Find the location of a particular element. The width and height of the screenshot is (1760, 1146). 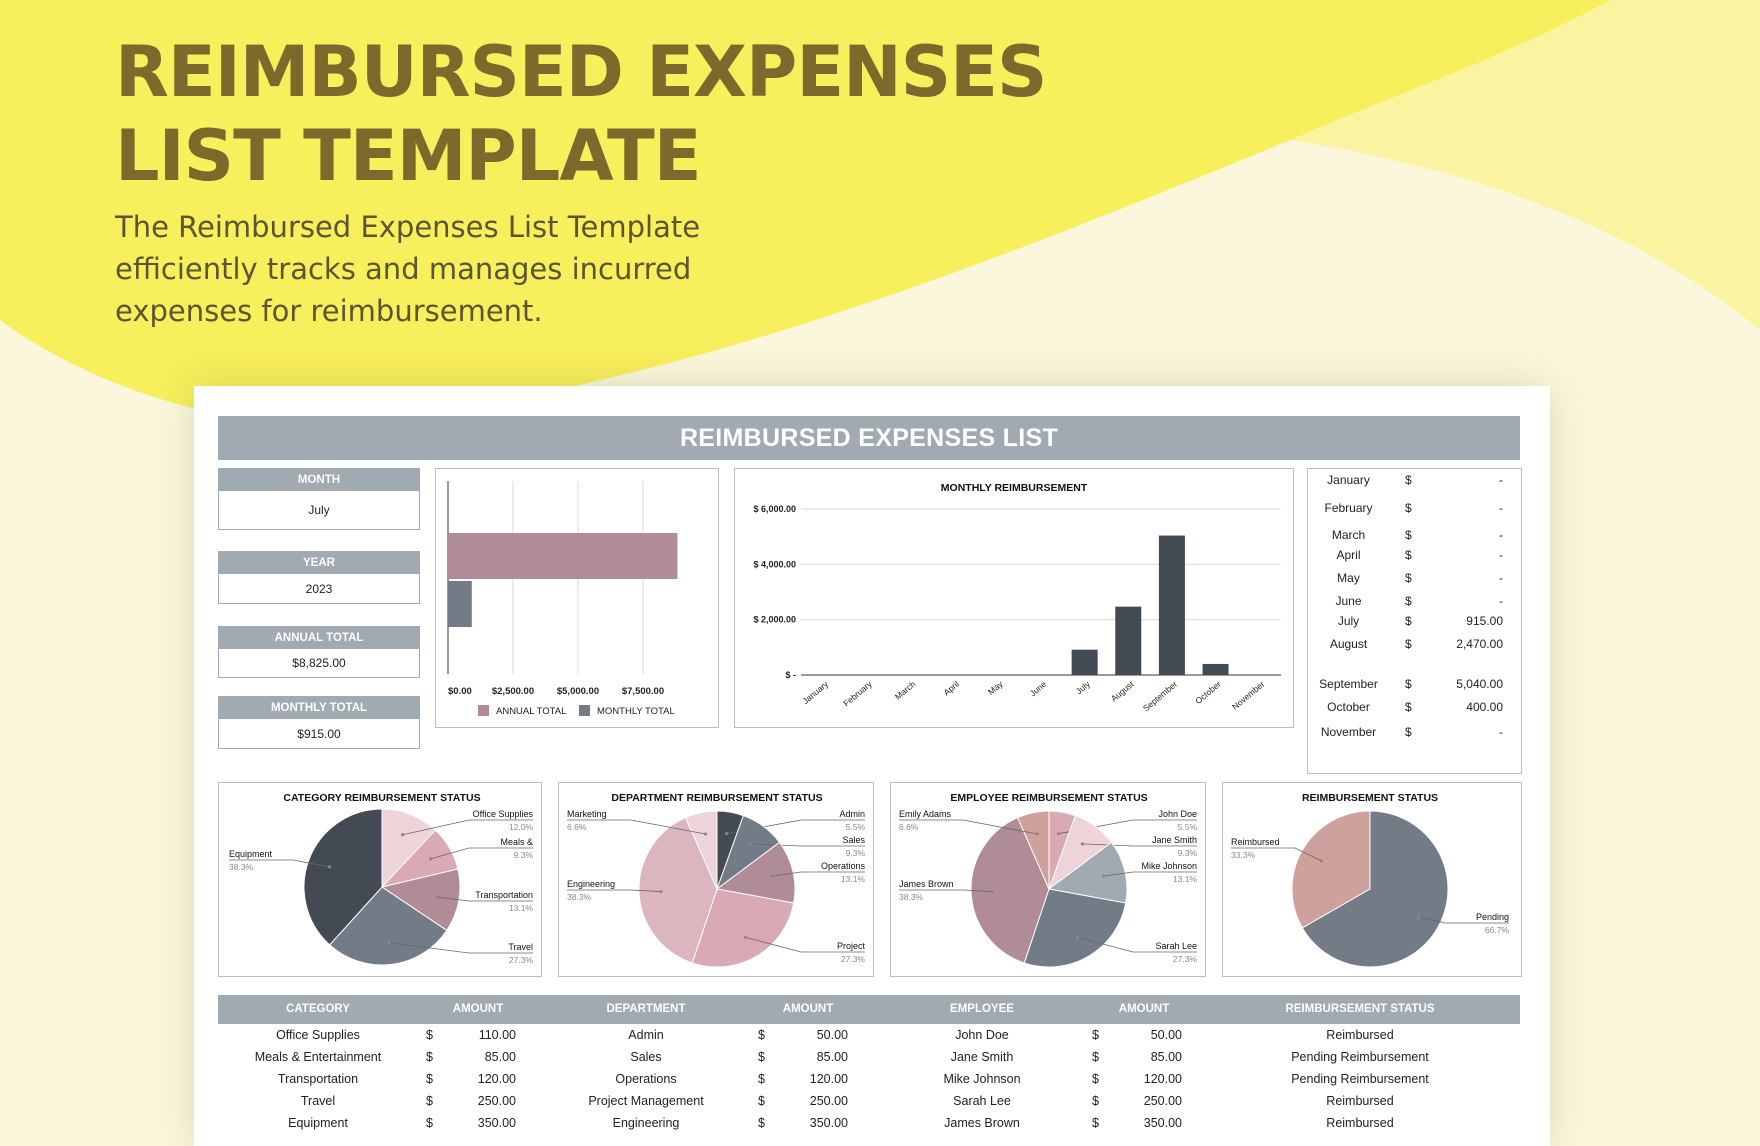

department-cell: Sales is located at coordinates (646, 1057).